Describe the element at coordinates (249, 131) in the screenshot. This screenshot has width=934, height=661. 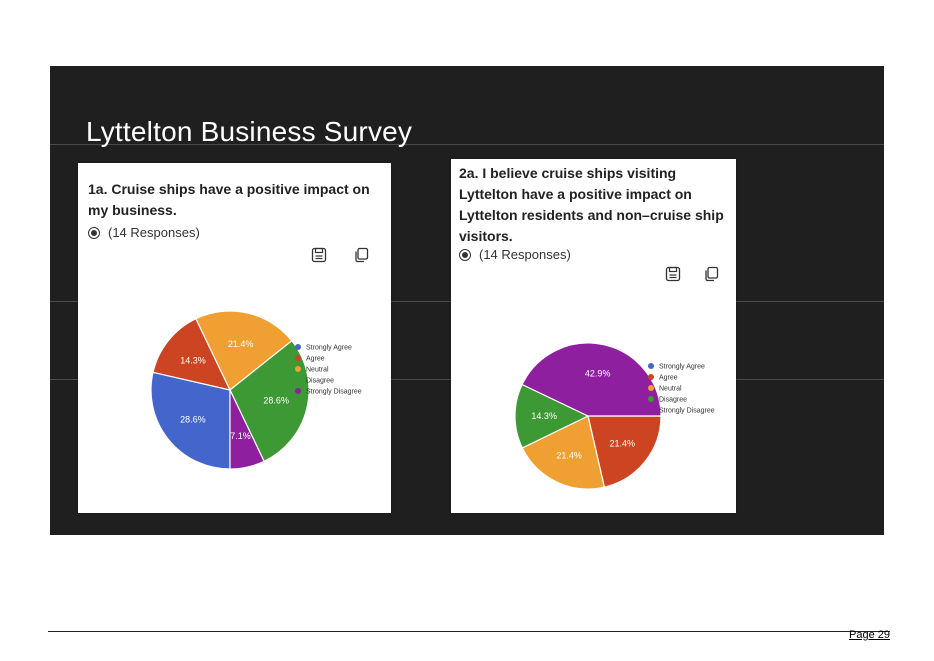
I see `slide-title: Lyttelton Business Survey` at that location.